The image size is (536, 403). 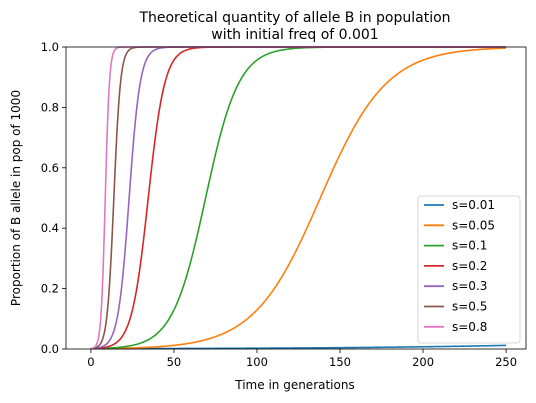 I want to click on x-tick-label: 100, so click(x=257, y=362).